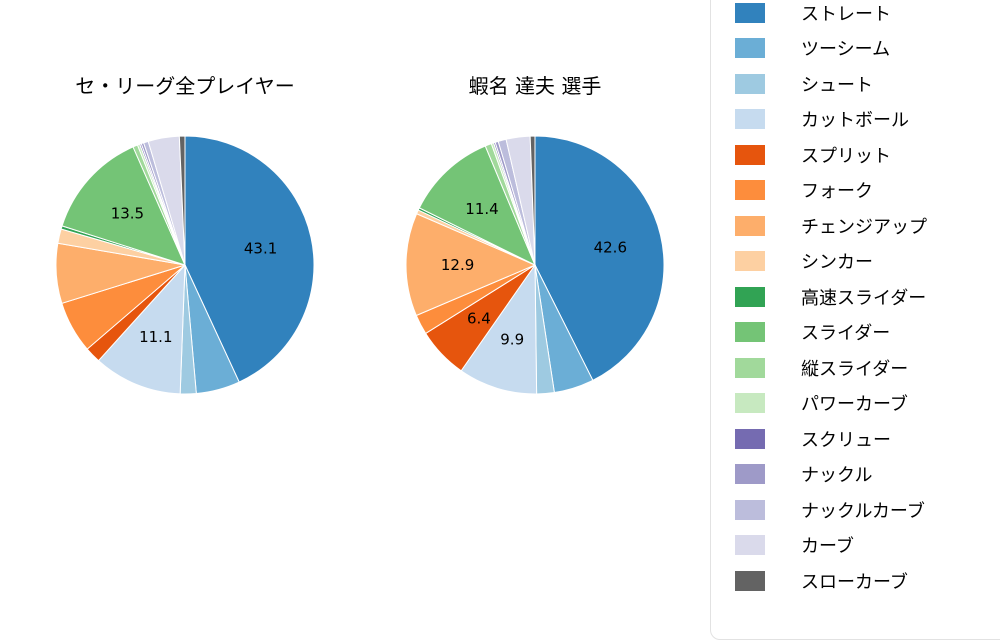 The image size is (1000, 640). What do you see at coordinates (863, 511) in the screenshot?
I see `legend-label: ナックルカーブ` at bounding box center [863, 511].